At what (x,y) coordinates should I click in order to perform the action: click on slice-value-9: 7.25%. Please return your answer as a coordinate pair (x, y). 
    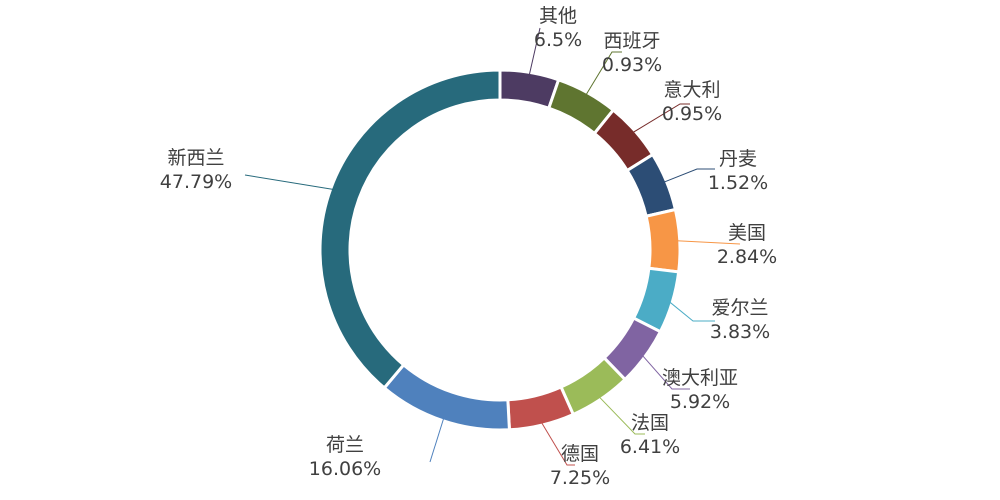
    Looking at the image, I should click on (580, 478).